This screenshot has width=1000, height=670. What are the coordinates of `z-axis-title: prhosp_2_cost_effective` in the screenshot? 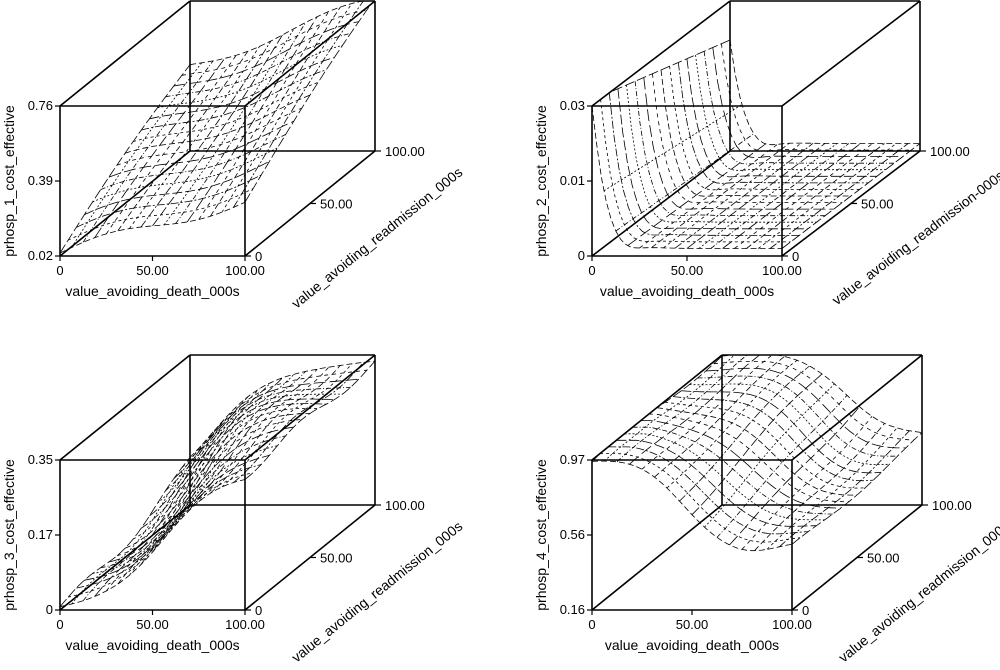 It's located at (541, 181).